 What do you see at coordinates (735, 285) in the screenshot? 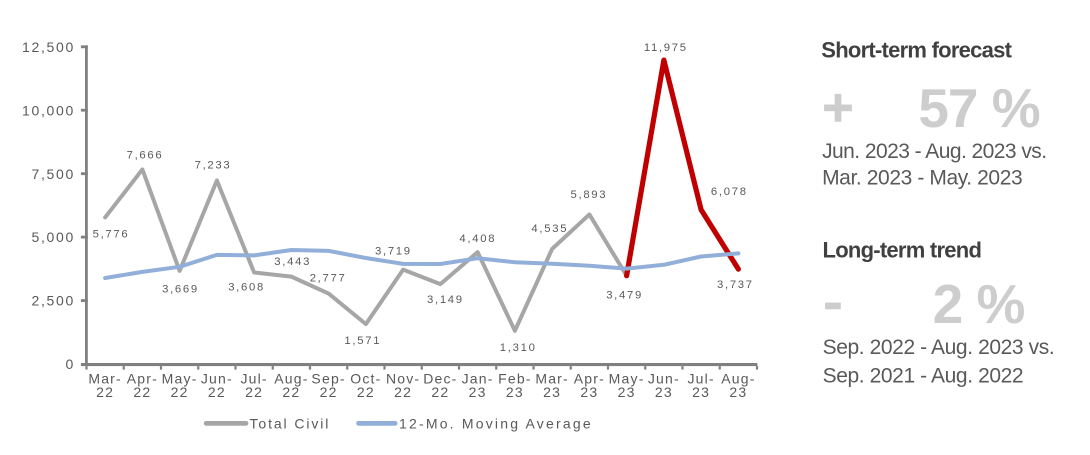
I see `svg-text: 3,737` at bounding box center [735, 285].